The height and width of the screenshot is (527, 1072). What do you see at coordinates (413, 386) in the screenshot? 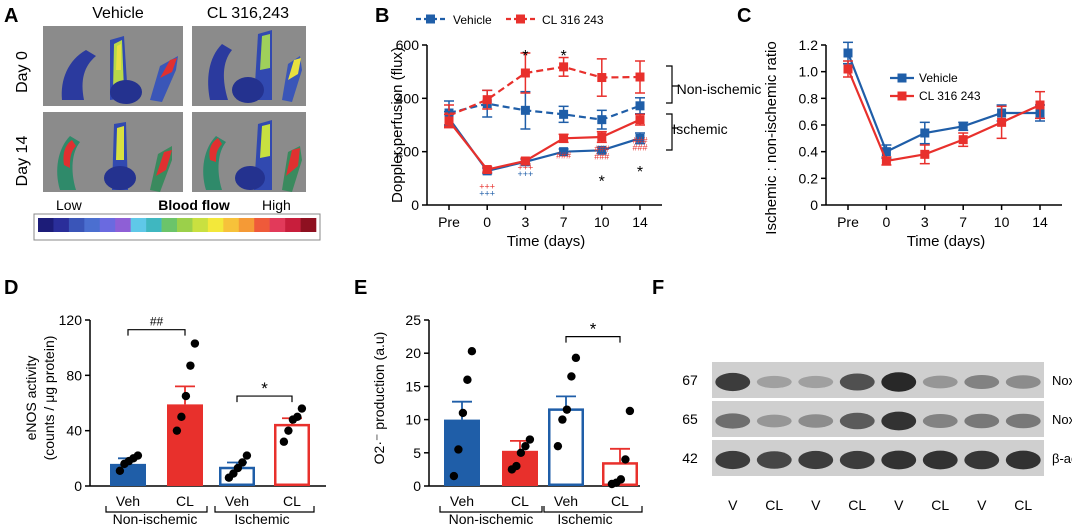
I see `y-tick-label: 15` at bounding box center [413, 386].